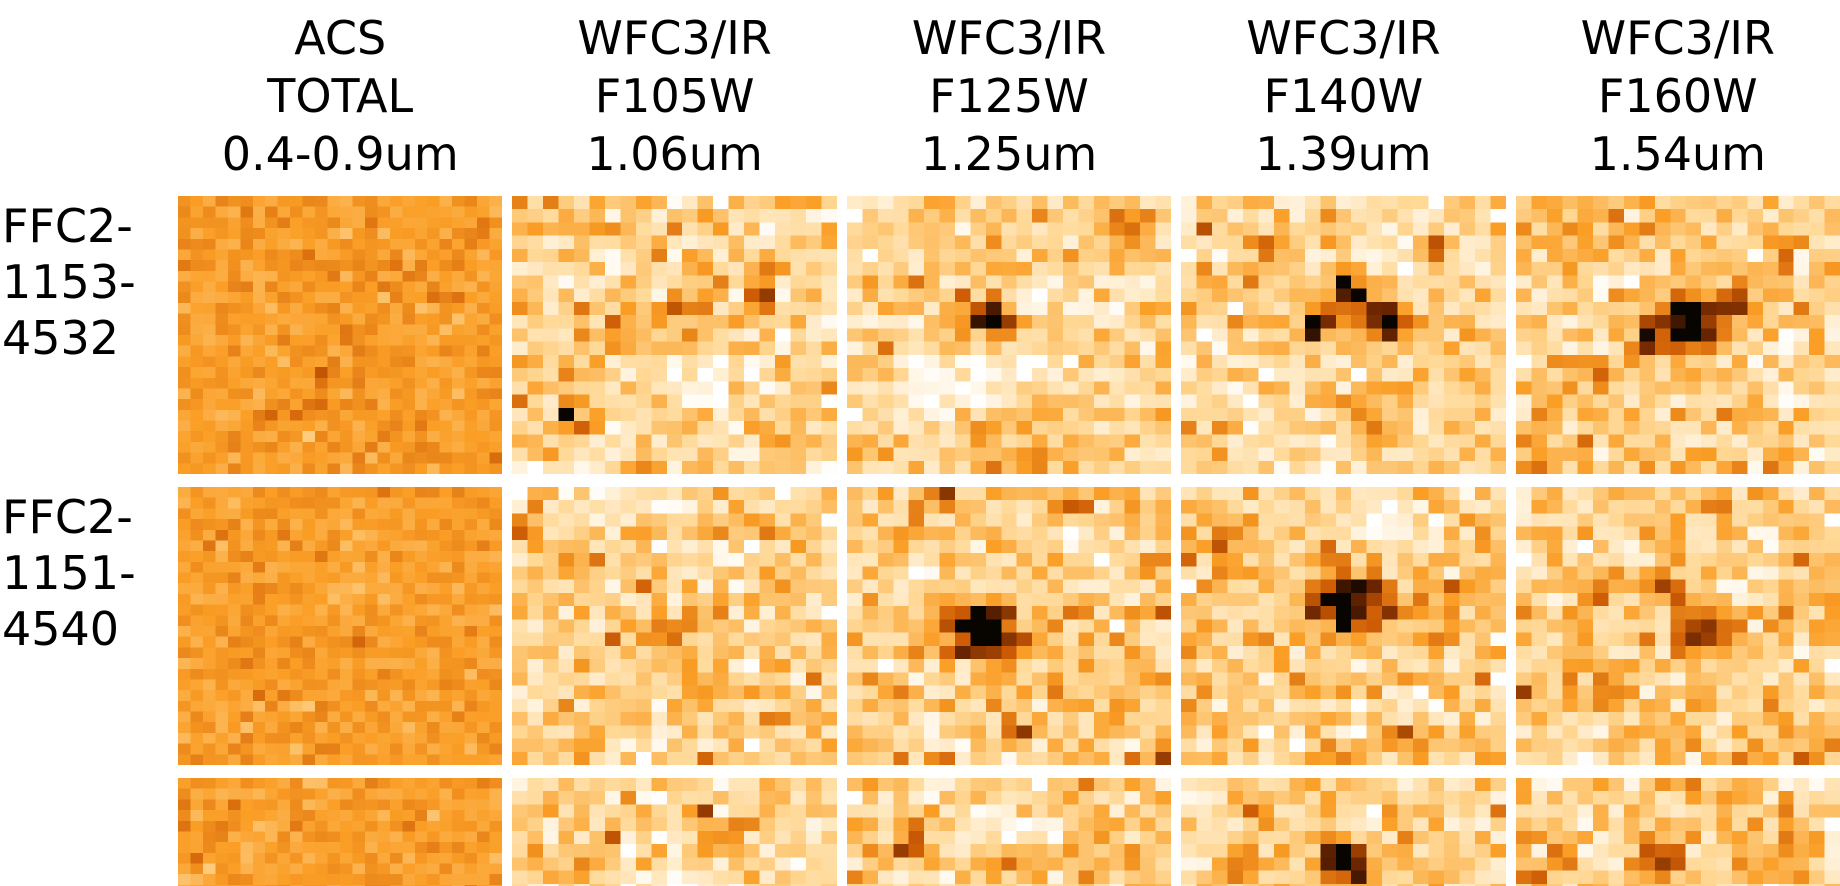 The width and height of the screenshot is (1840, 886). I want to click on stamp-canvas-r2c2, so click(1009, 832).